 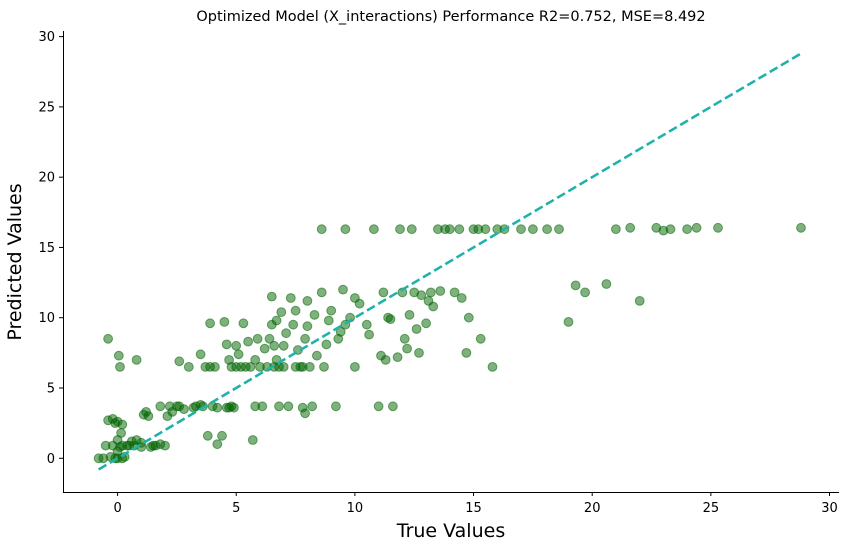 I want to click on y-tick-label: 15, so click(x=46, y=248).